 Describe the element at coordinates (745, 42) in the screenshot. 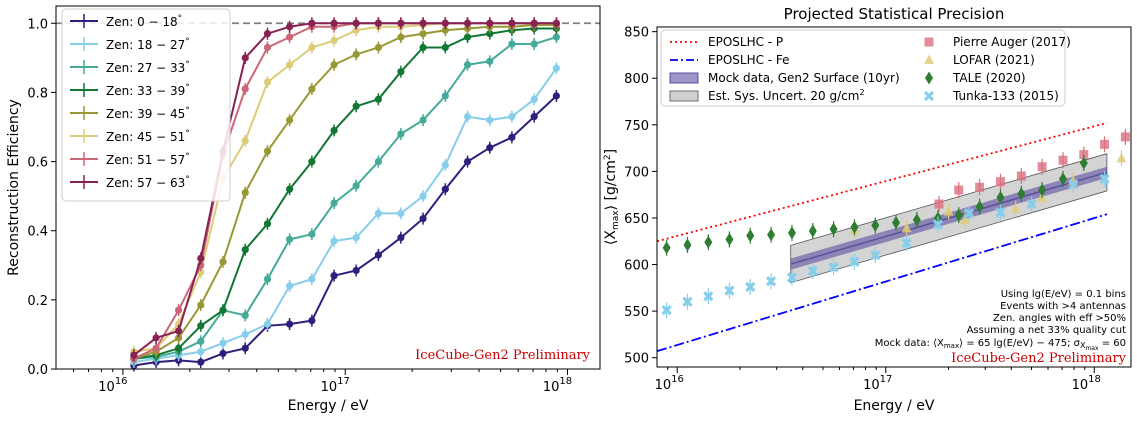

I see `legend-label: EPOSLHC - P` at that location.